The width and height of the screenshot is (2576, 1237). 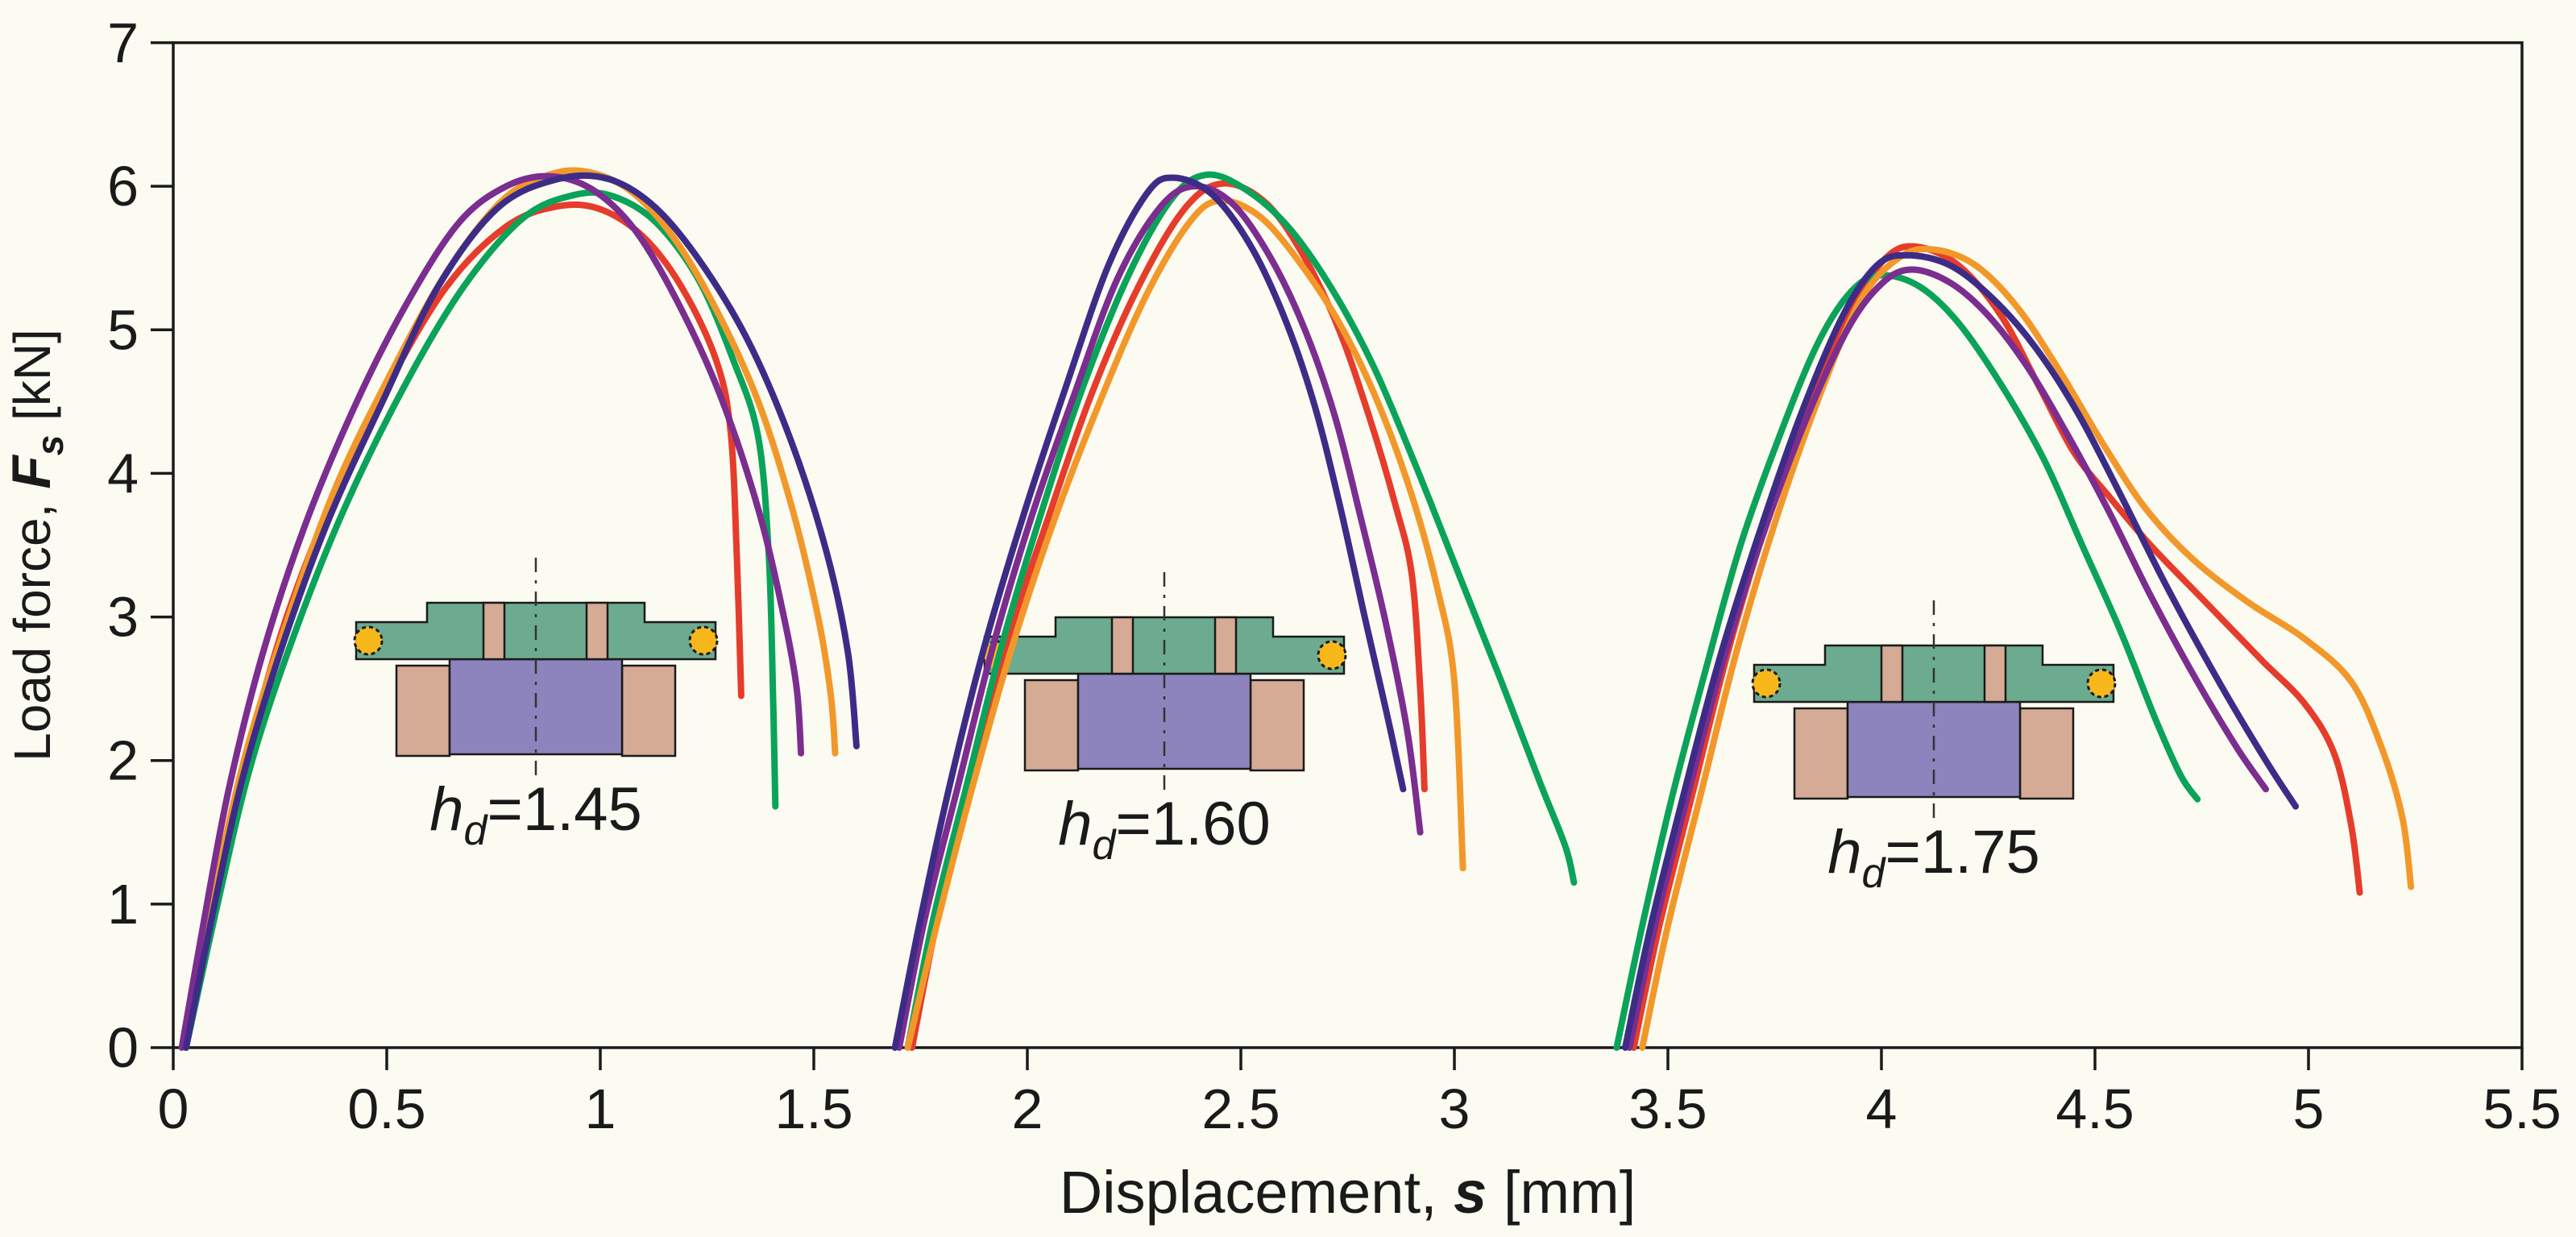 What do you see at coordinates (123, 760) in the screenshot?
I see `y-tick-label: 2` at bounding box center [123, 760].